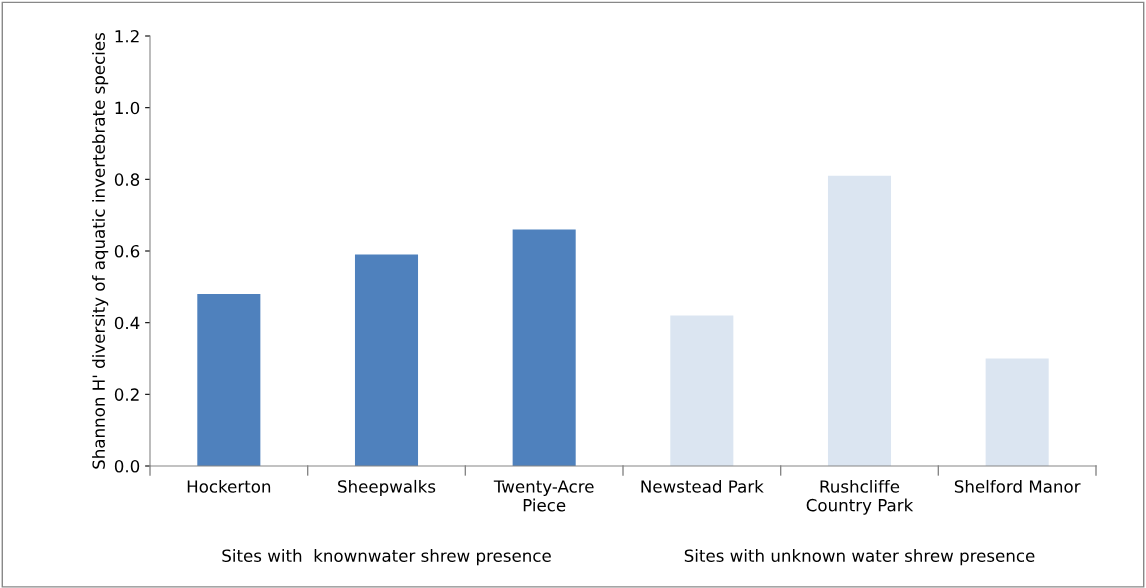 The height and width of the screenshot is (588, 1146). I want to click on x-tick-label: Twenty-Acre Piece, so click(543, 496).